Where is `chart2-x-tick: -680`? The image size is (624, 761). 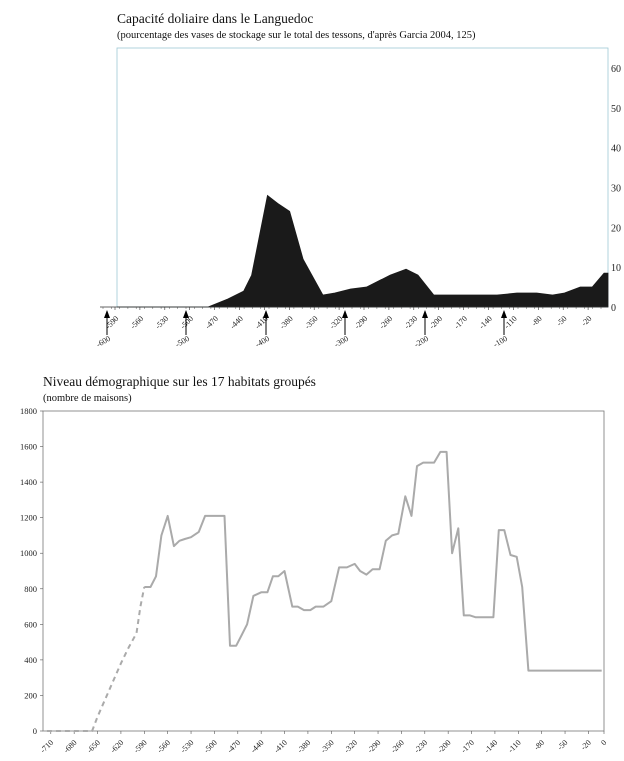 chart2-x-tick: -680 is located at coordinates (70, 746).